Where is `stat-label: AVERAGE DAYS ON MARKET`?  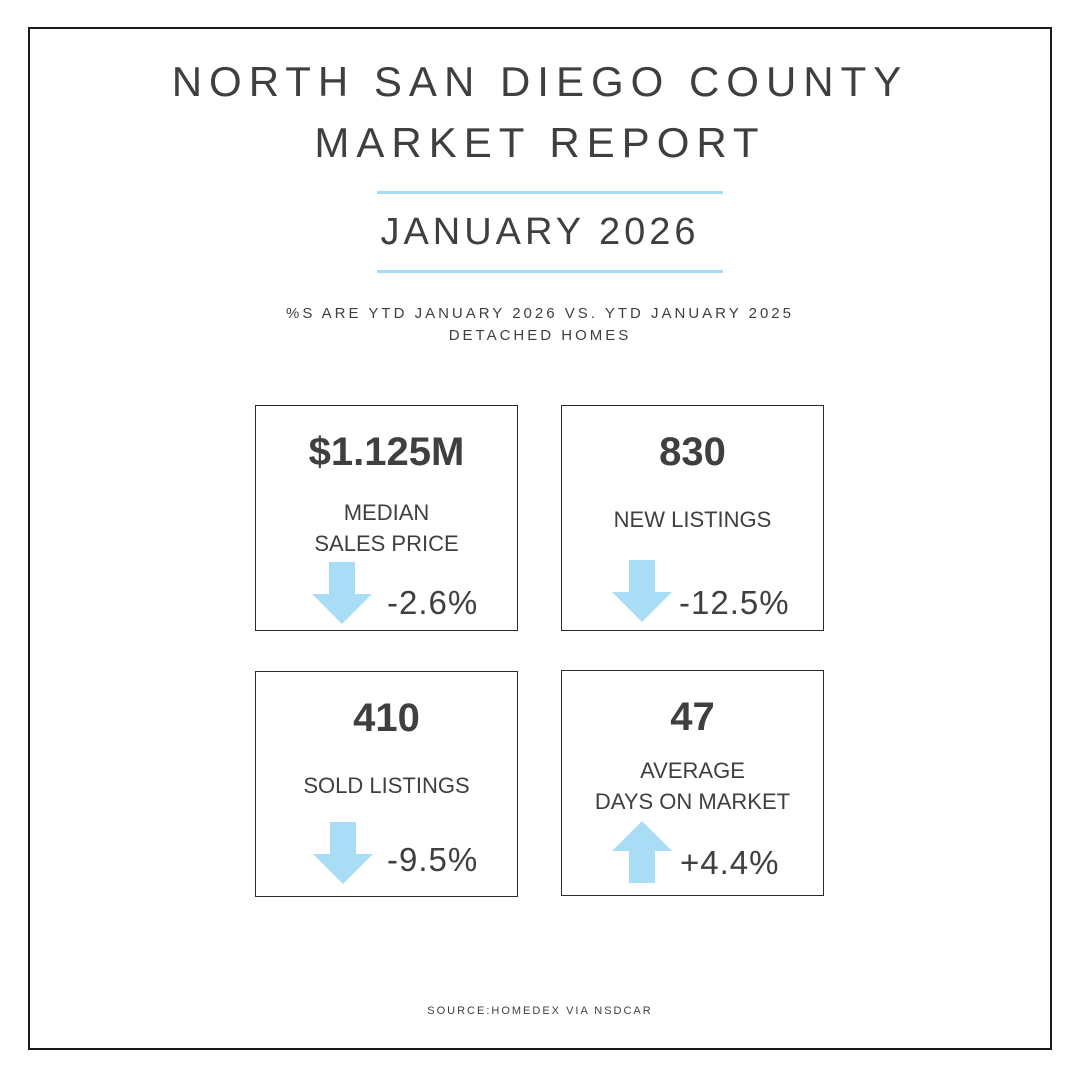 stat-label: AVERAGE DAYS ON MARKET is located at coordinates (692, 786).